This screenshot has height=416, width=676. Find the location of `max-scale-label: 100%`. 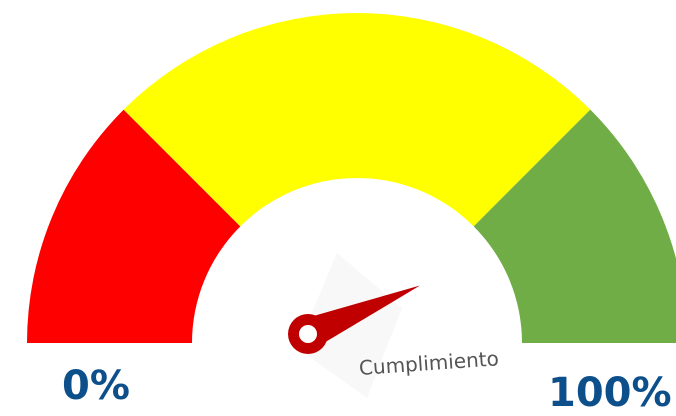

max-scale-label: 100% is located at coordinates (610, 393).